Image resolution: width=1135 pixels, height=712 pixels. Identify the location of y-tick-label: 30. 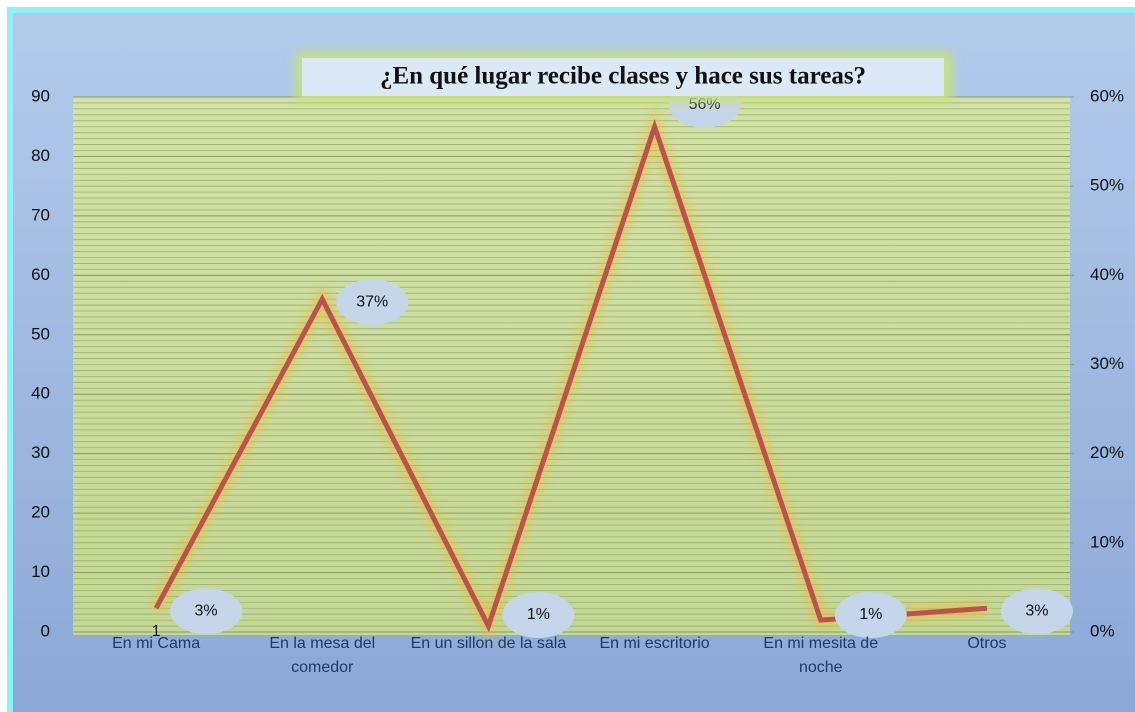
(40, 452).